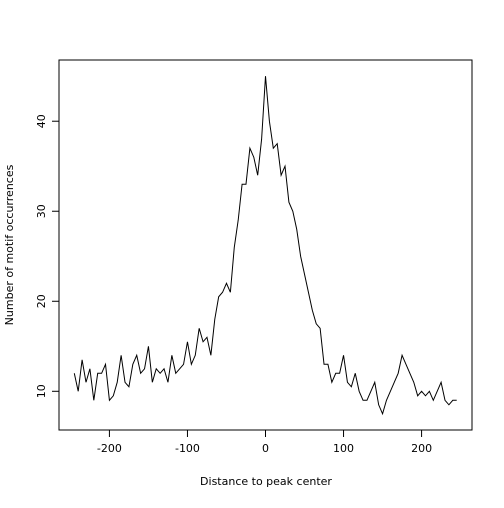  Describe the element at coordinates (41, 121) in the screenshot. I see `y-tick-label: 40` at that location.